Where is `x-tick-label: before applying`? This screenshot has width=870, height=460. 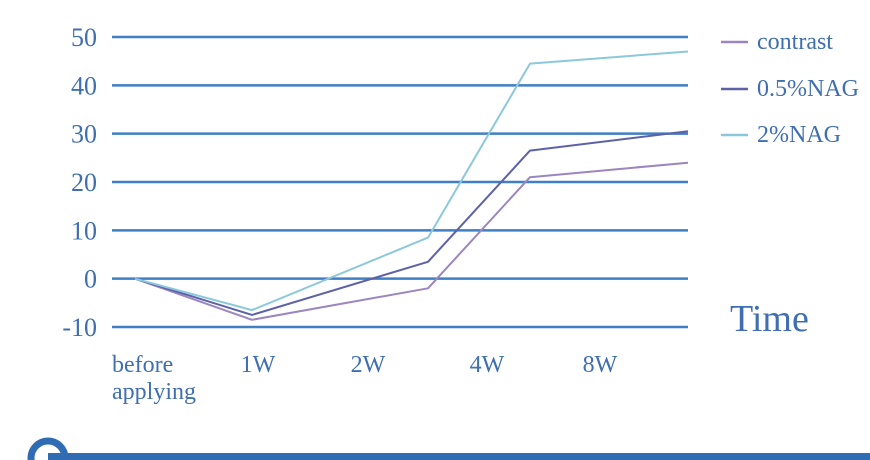
x-tick-label: before applying is located at coordinates (154, 378).